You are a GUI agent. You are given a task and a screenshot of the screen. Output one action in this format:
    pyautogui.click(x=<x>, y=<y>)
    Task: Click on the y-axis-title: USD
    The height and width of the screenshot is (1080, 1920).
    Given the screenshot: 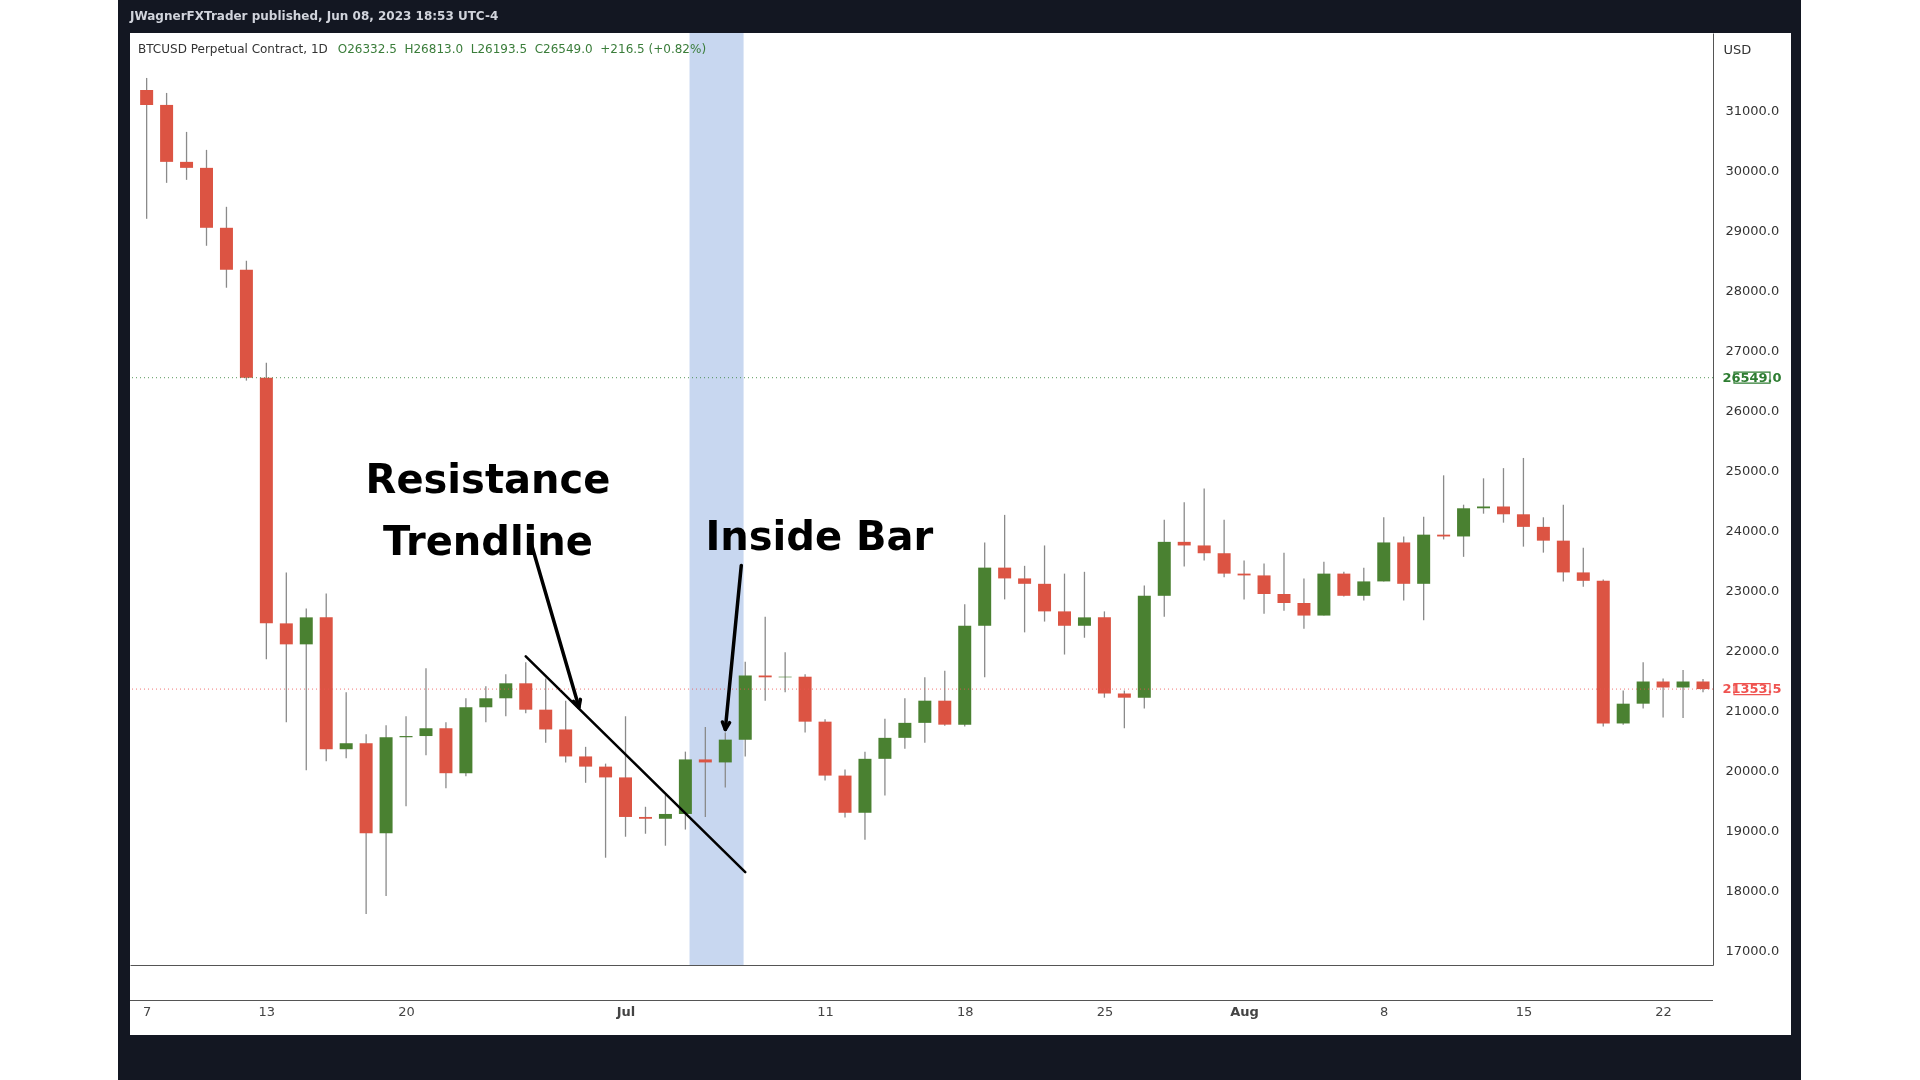 What is the action you would take?
    pyautogui.click(x=1737, y=49)
    